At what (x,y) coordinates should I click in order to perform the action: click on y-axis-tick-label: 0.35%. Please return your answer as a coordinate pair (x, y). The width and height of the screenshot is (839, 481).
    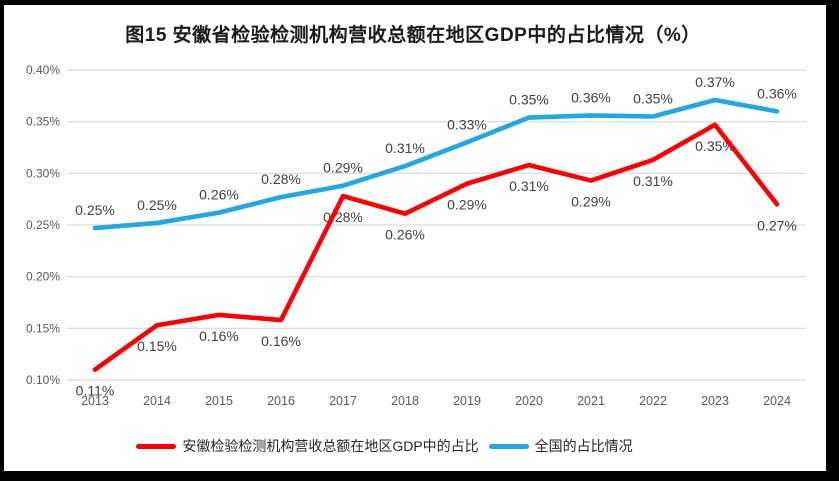
    Looking at the image, I should click on (43, 122).